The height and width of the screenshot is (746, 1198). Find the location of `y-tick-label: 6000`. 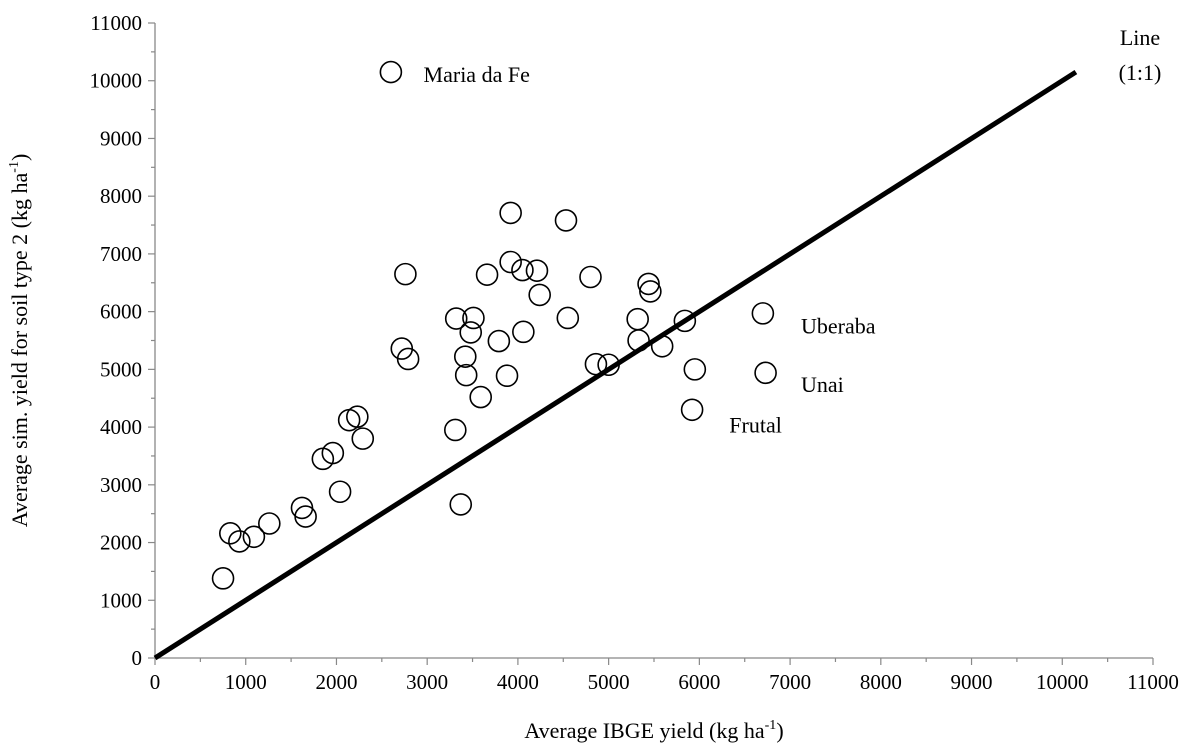

y-tick-label: 6000 is located at coordinates (121, 312).